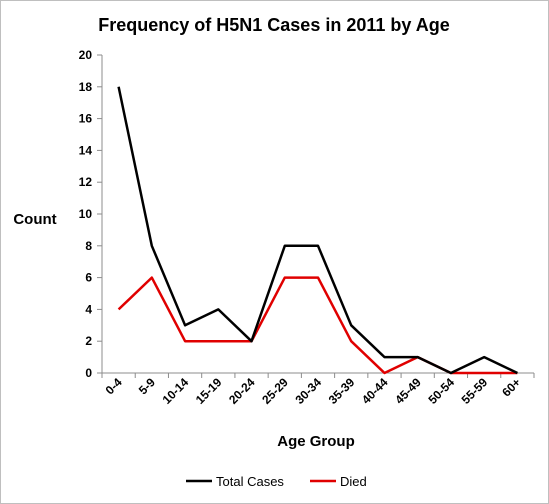  What do you see at coordinates (250, 481) in the screenshot?
I see `legend-label-total-cases: Total Cases` at bounding box center [250, 481].